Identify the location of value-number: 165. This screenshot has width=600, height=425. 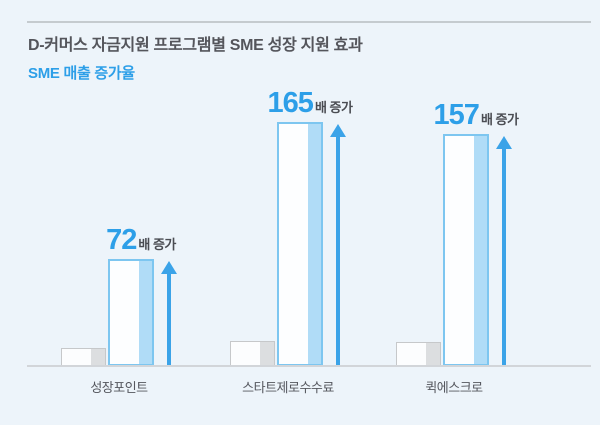
(290, 103).